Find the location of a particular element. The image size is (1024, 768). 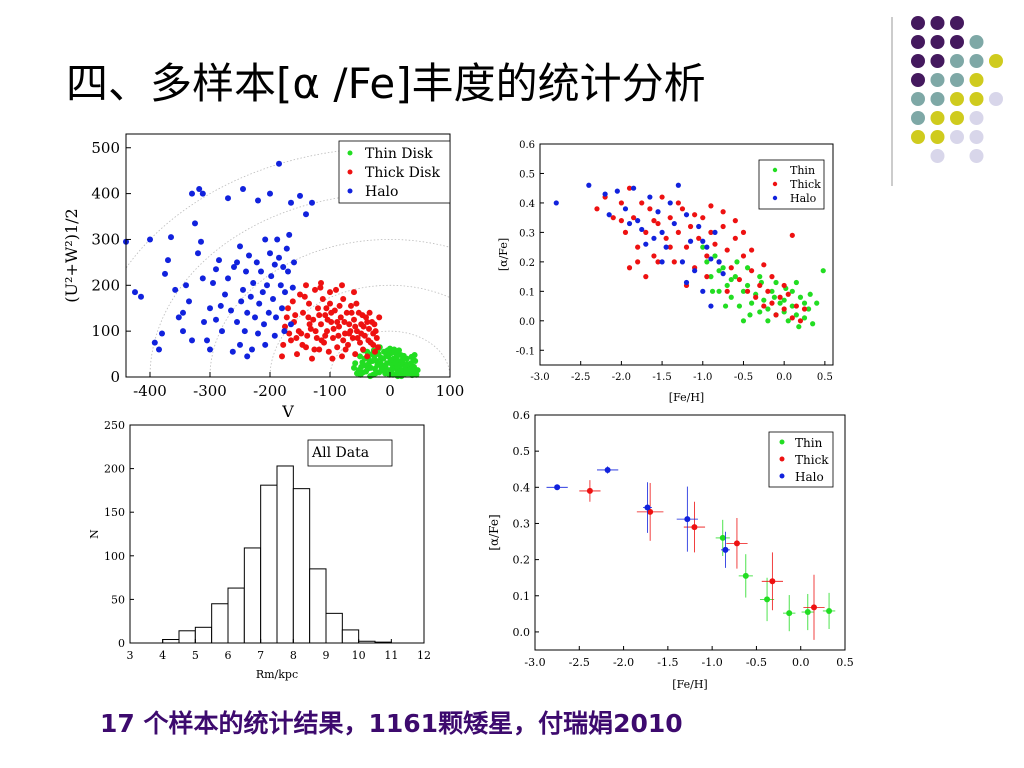

x-tick-label: 0.5 is located at coordinates (845, 662).